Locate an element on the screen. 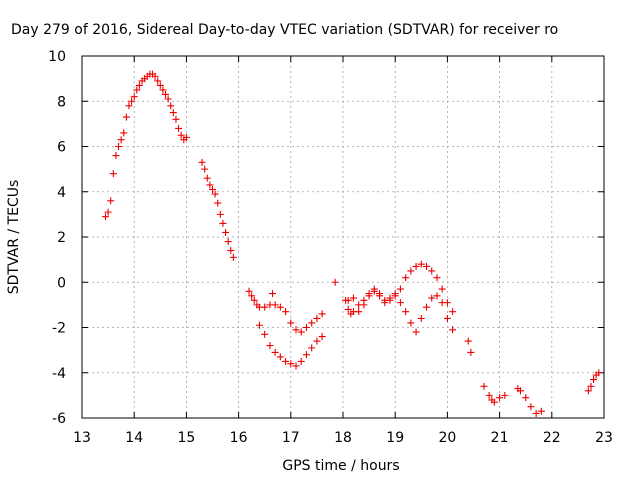  x-tick-label-2: 15 is located at coordinates (186, 438).